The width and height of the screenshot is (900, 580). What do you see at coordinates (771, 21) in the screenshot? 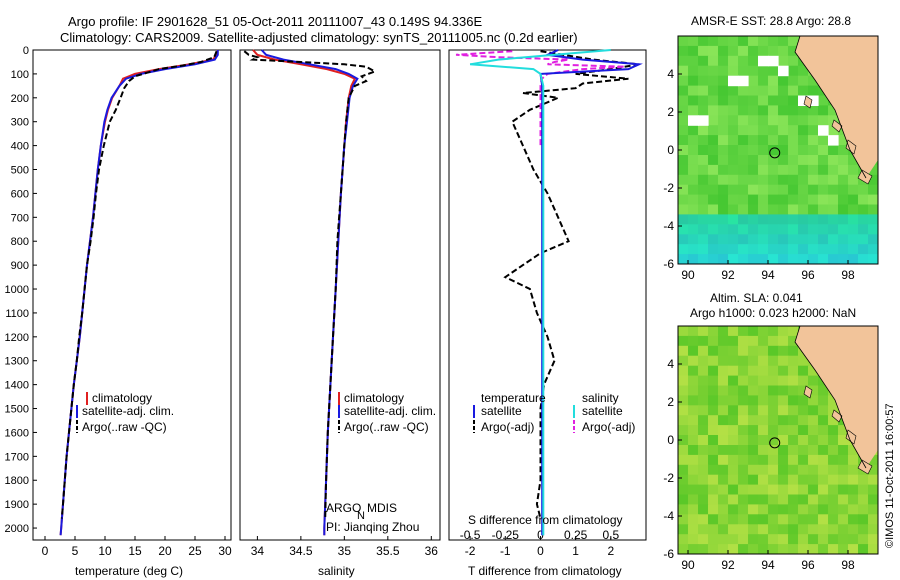
I see `sst-map-title: AMSR-E SST: 28.8 Argo: 28.8` at bounding box center [771, 21].